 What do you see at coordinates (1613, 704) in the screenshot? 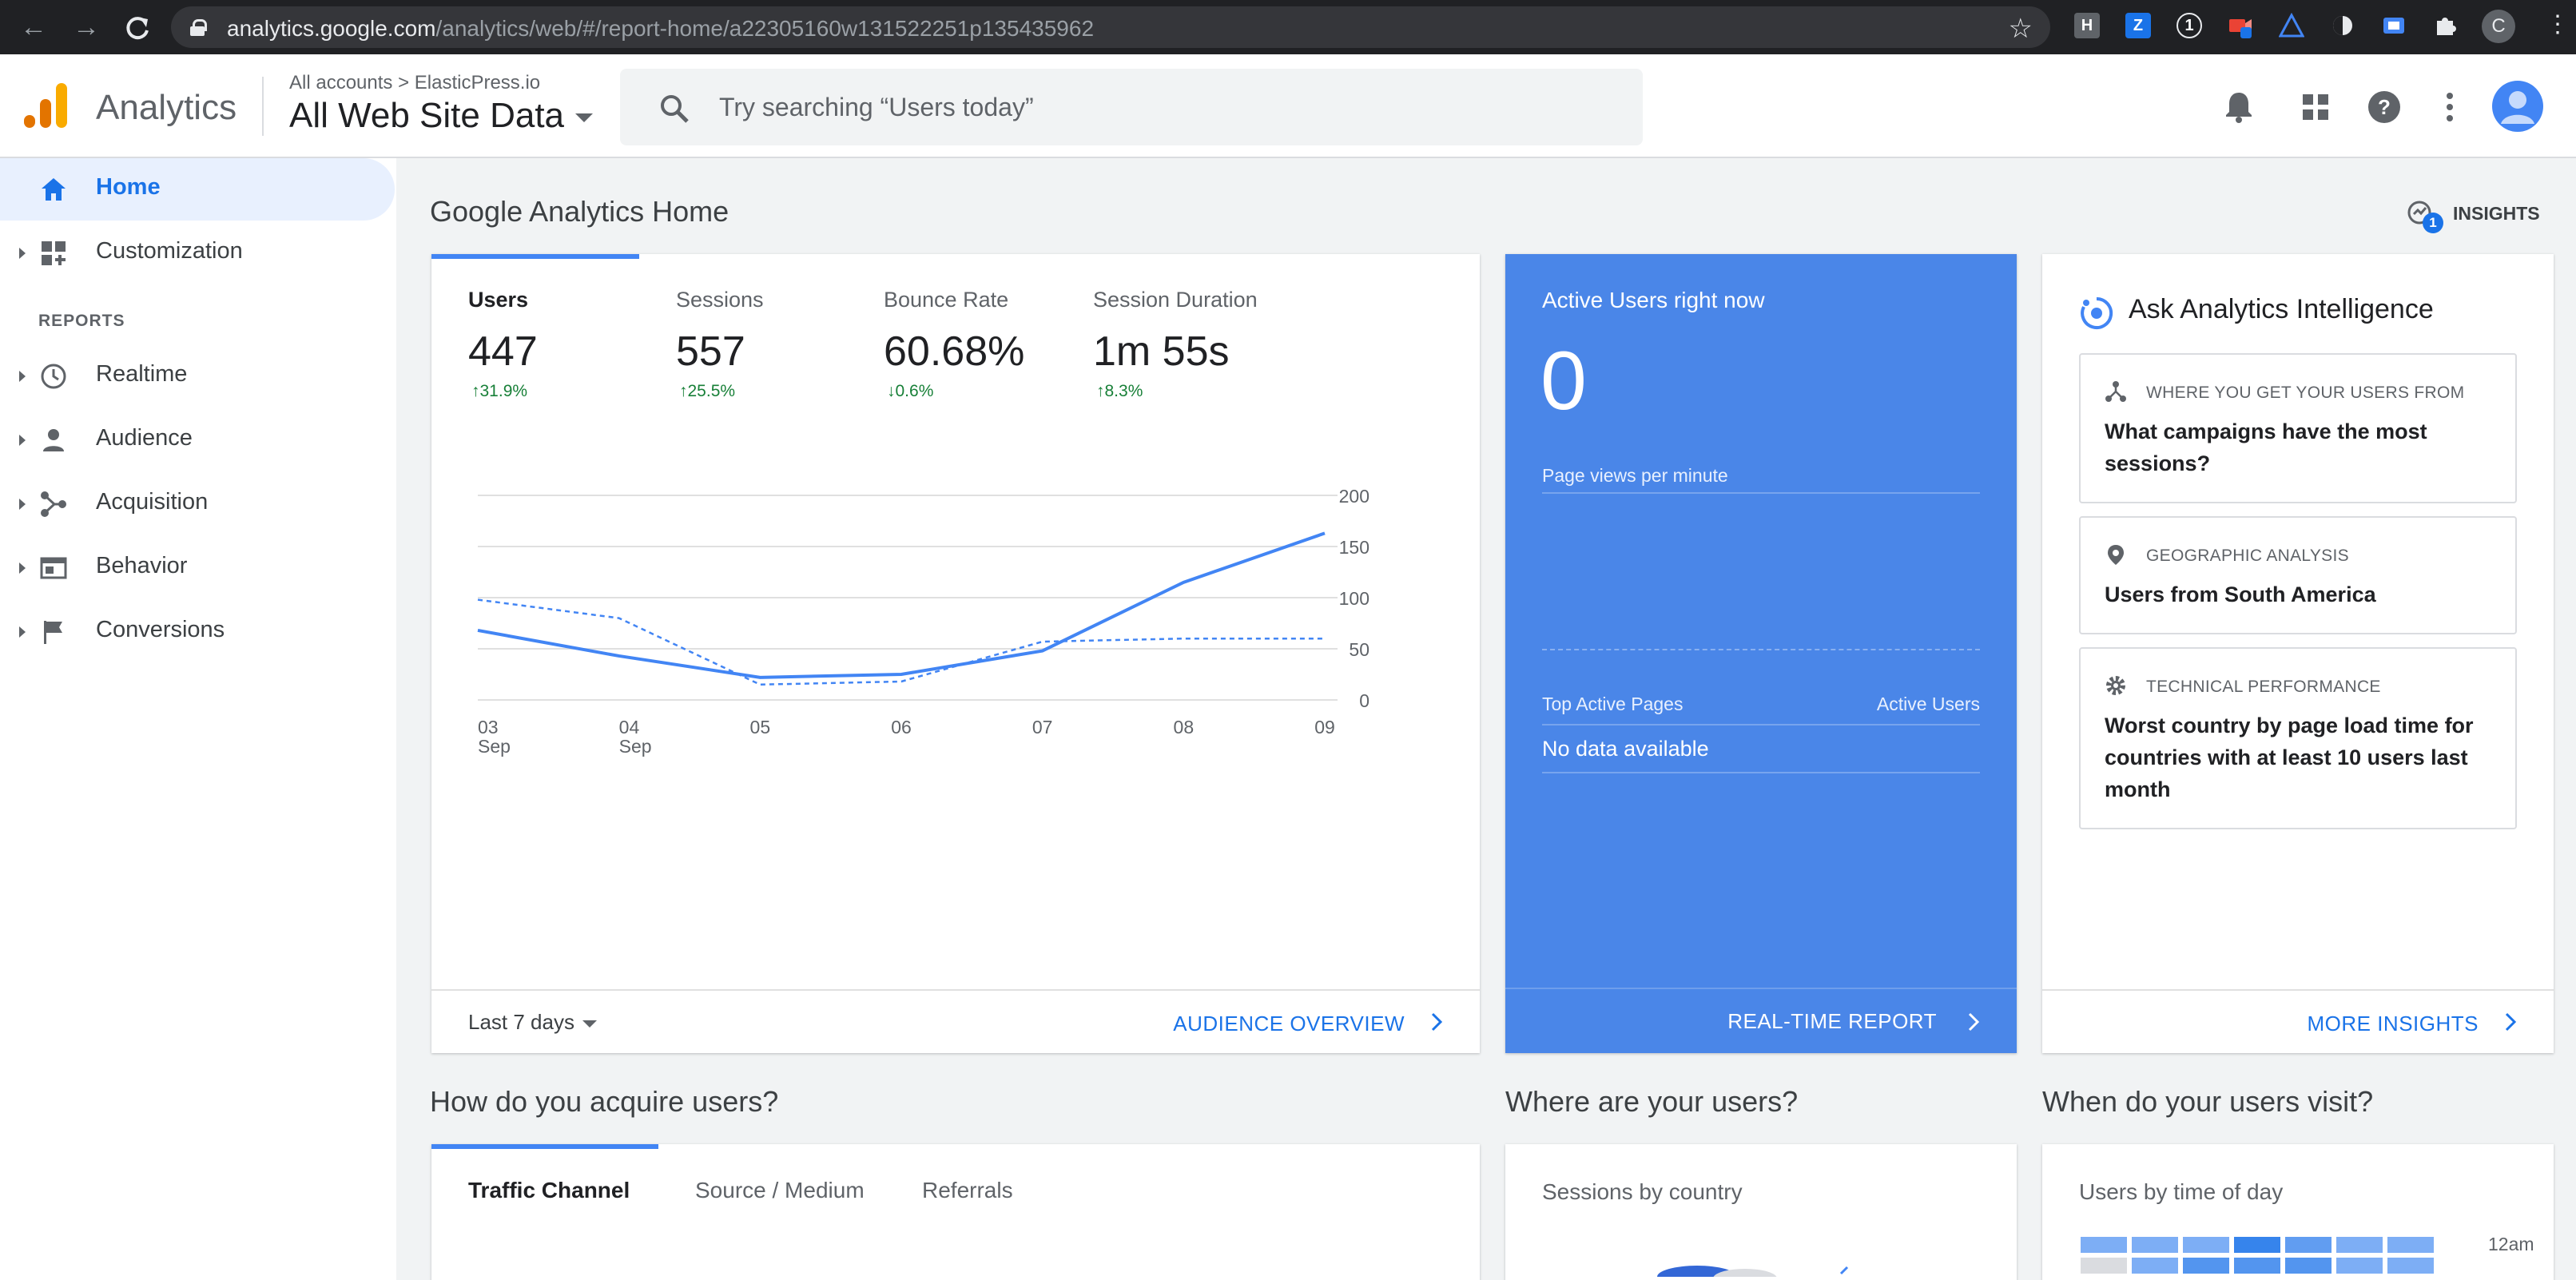
I see `top-active-pages-label: Top Active Pages` at bounding box center [1613, 704].